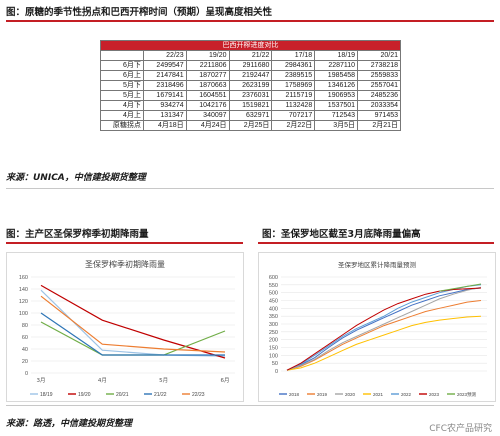 Image resolution: width=500 pixels, height=436 pixels. Describe the element at coordinates (273, 294) in the screenshot. I see `y-tick-label: 500` at that location.